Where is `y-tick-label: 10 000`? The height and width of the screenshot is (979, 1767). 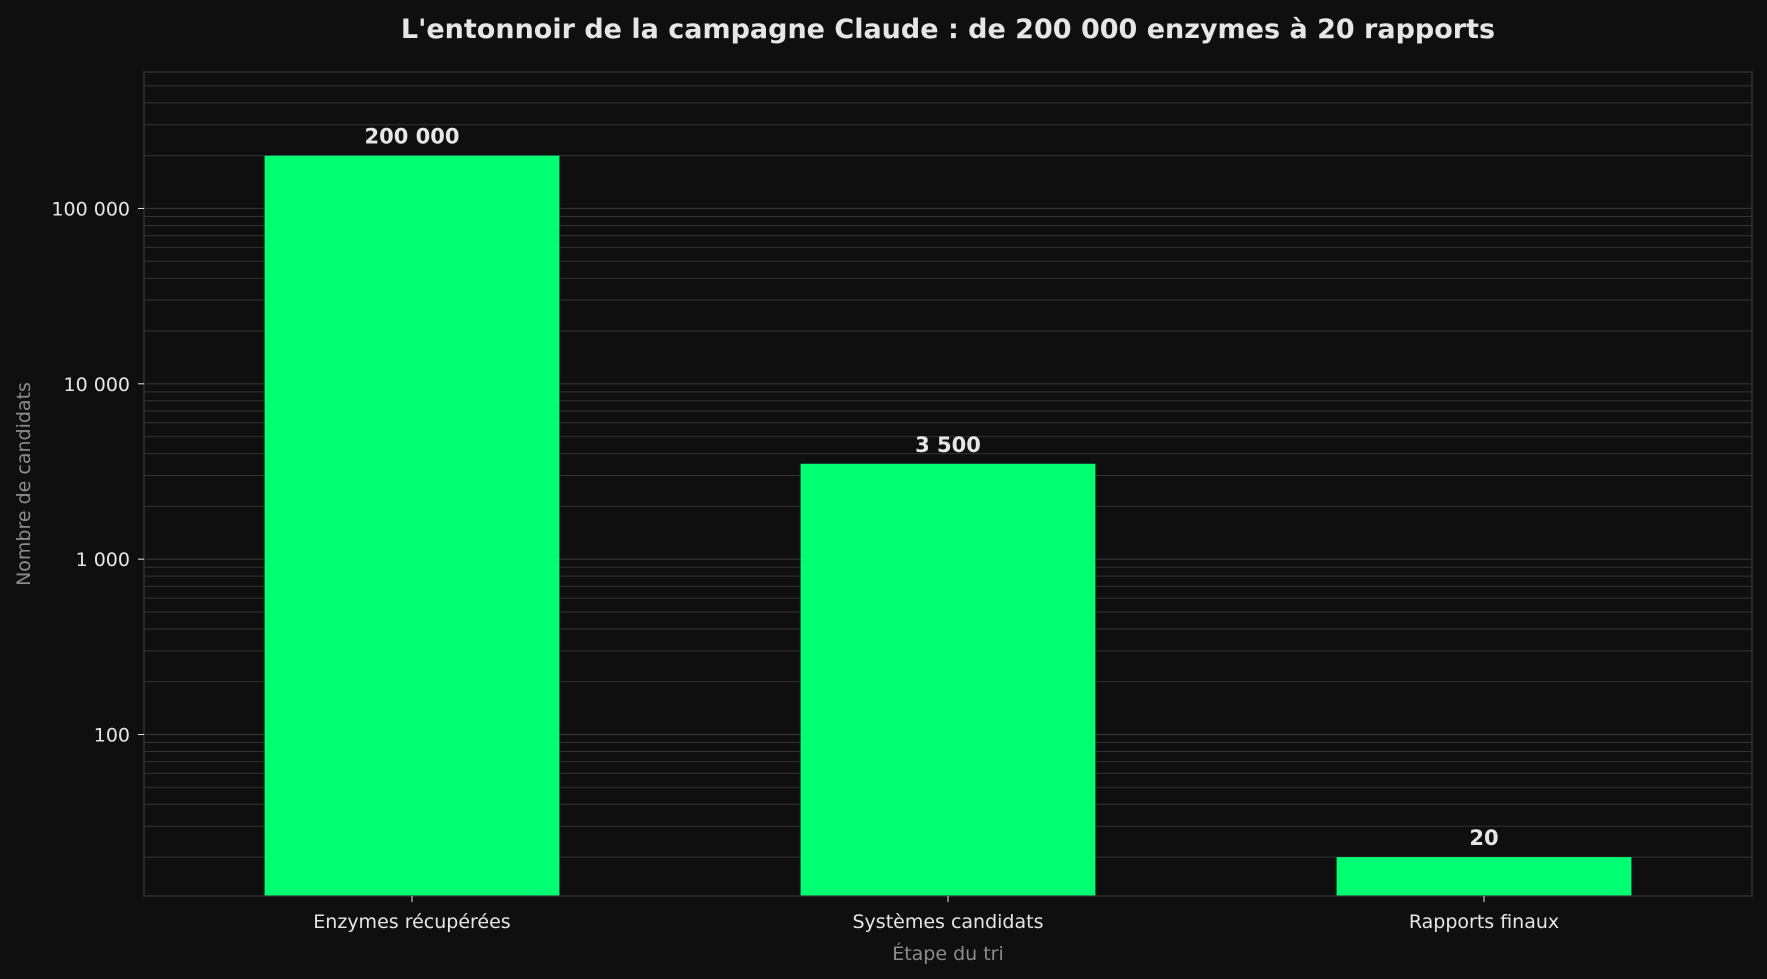
y-tick-label: 10 000 is located at coordinates (97, 385).